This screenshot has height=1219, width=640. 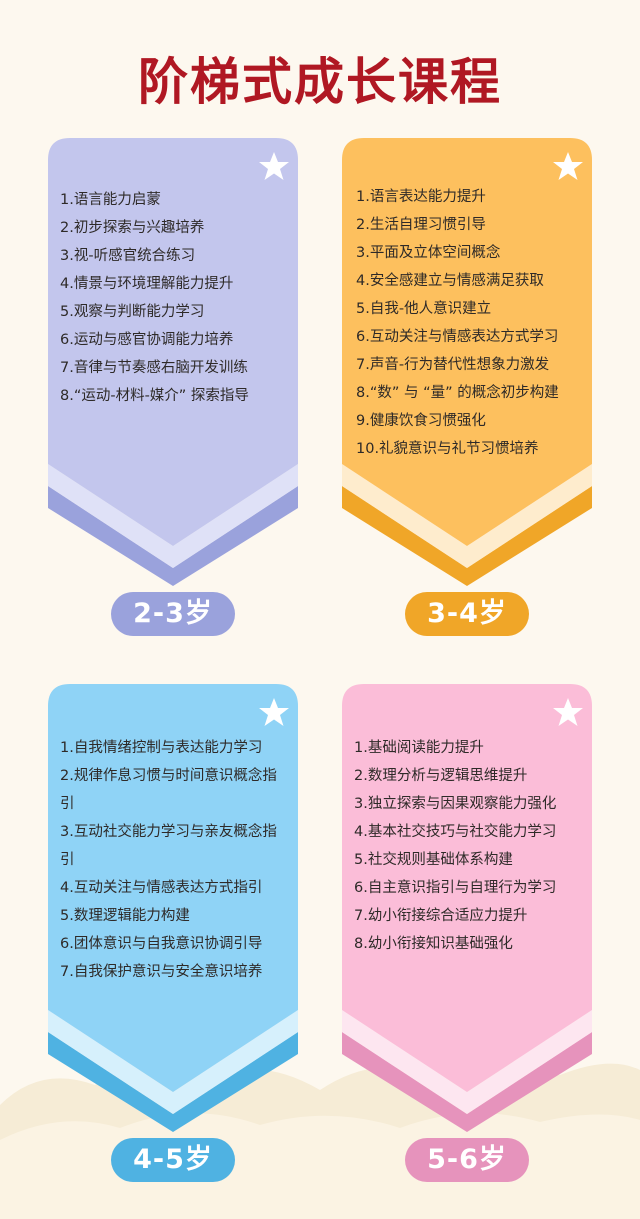 I want to click on age-badge-3-4: 3-4岁, so click(x=467, y=614).